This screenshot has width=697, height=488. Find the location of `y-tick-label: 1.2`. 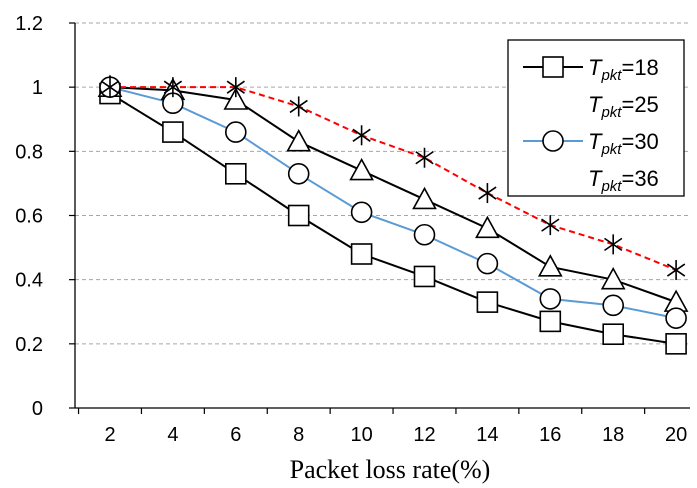

y-tick-label: 1.2 is located at coordinates (29, 24).